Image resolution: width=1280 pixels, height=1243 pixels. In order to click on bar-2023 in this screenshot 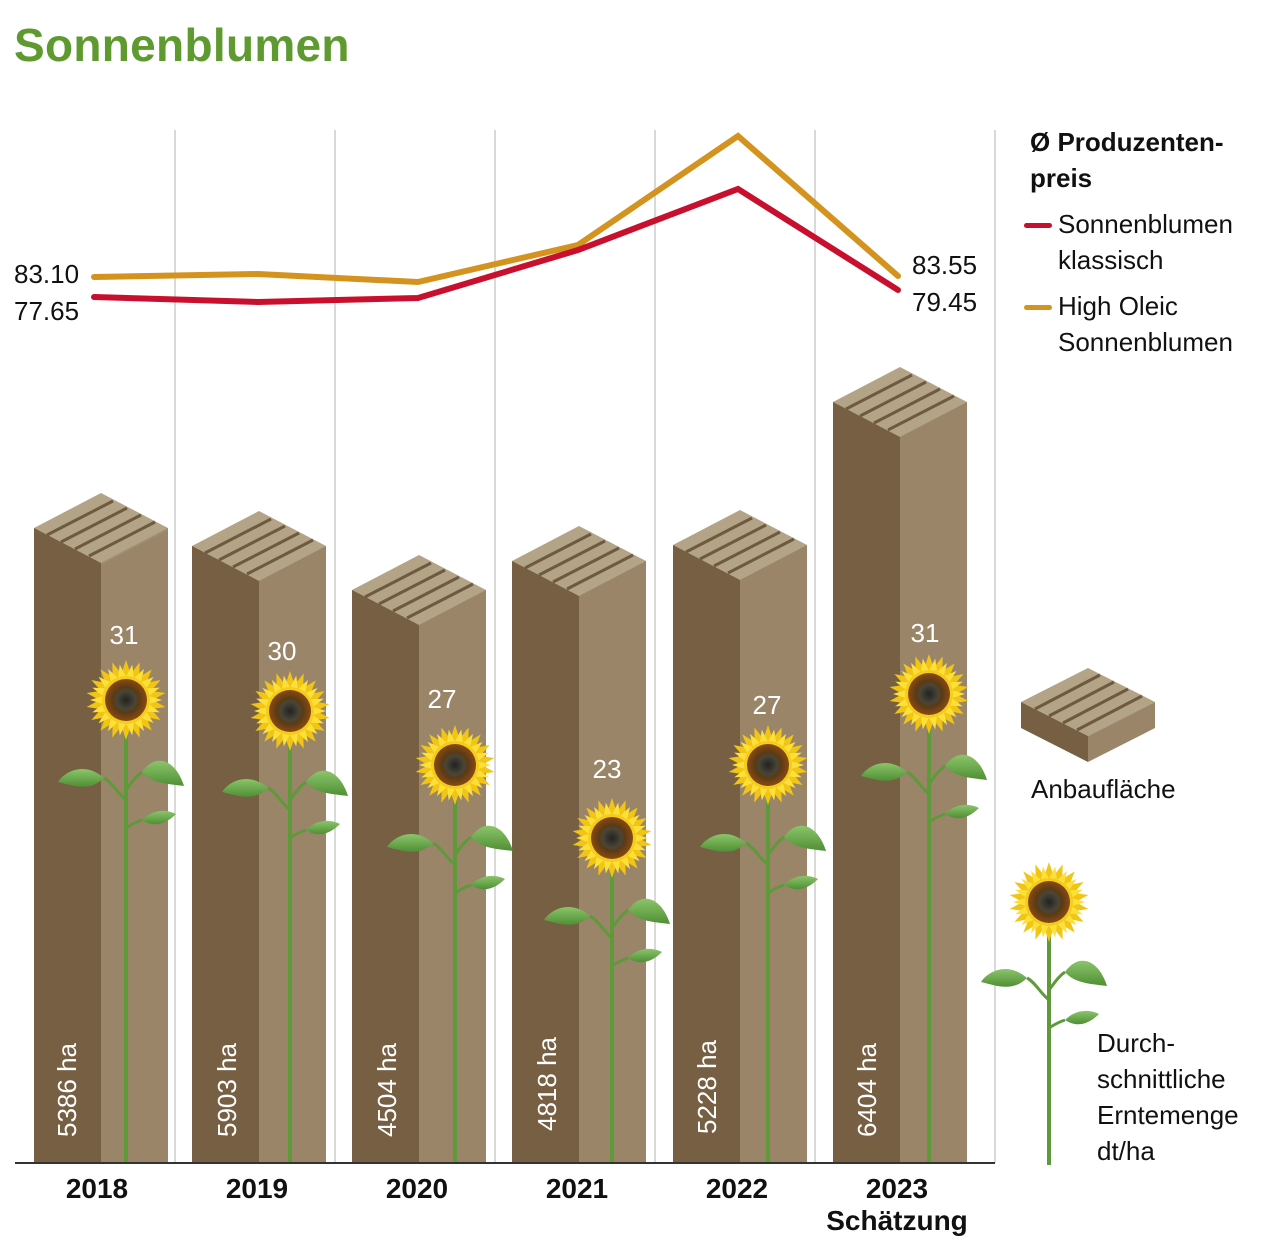, I will do `click(900, 765)`.